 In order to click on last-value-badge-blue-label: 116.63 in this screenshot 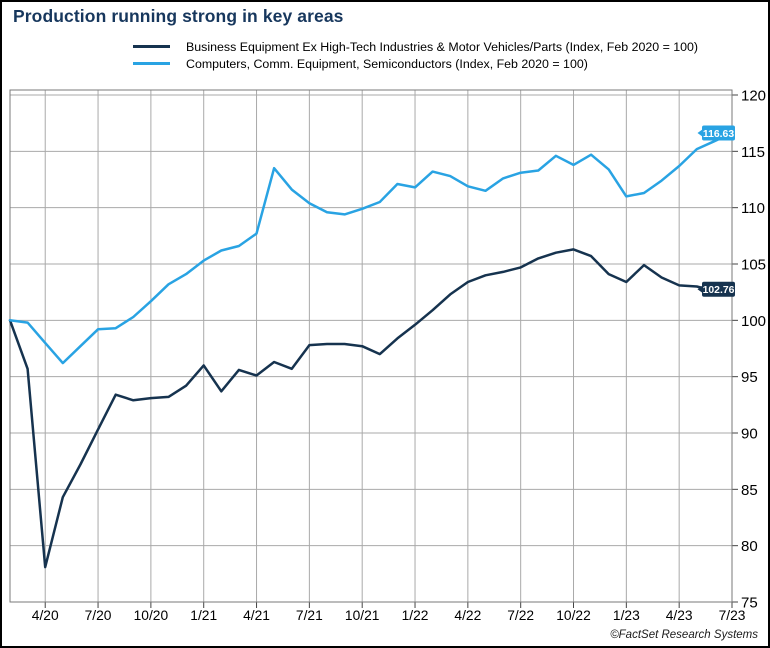, I will do `click(718, 134)`.